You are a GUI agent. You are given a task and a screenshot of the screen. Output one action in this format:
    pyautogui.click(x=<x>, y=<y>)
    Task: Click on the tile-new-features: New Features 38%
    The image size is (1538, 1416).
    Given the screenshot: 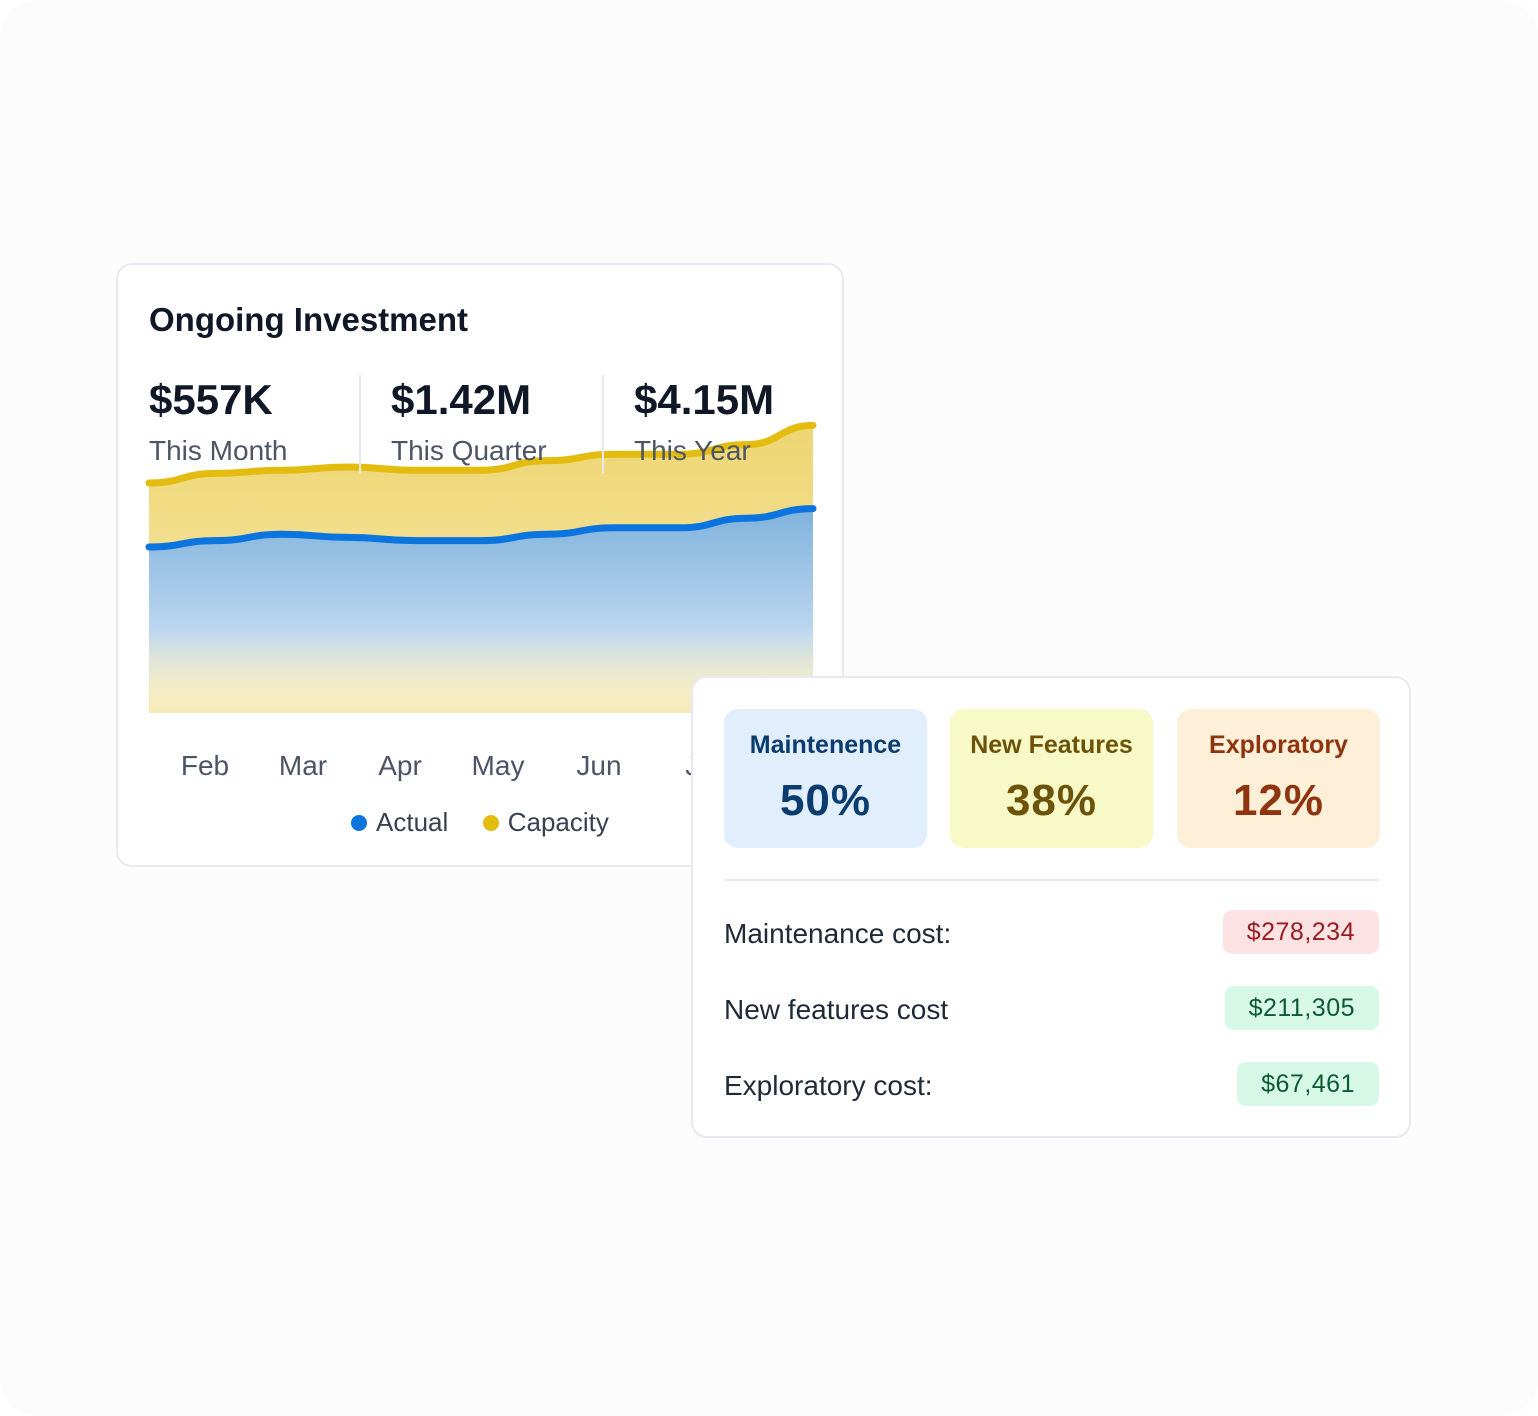 What is the action you would take?
    pyautogui.click(x=1051, y=778)
    